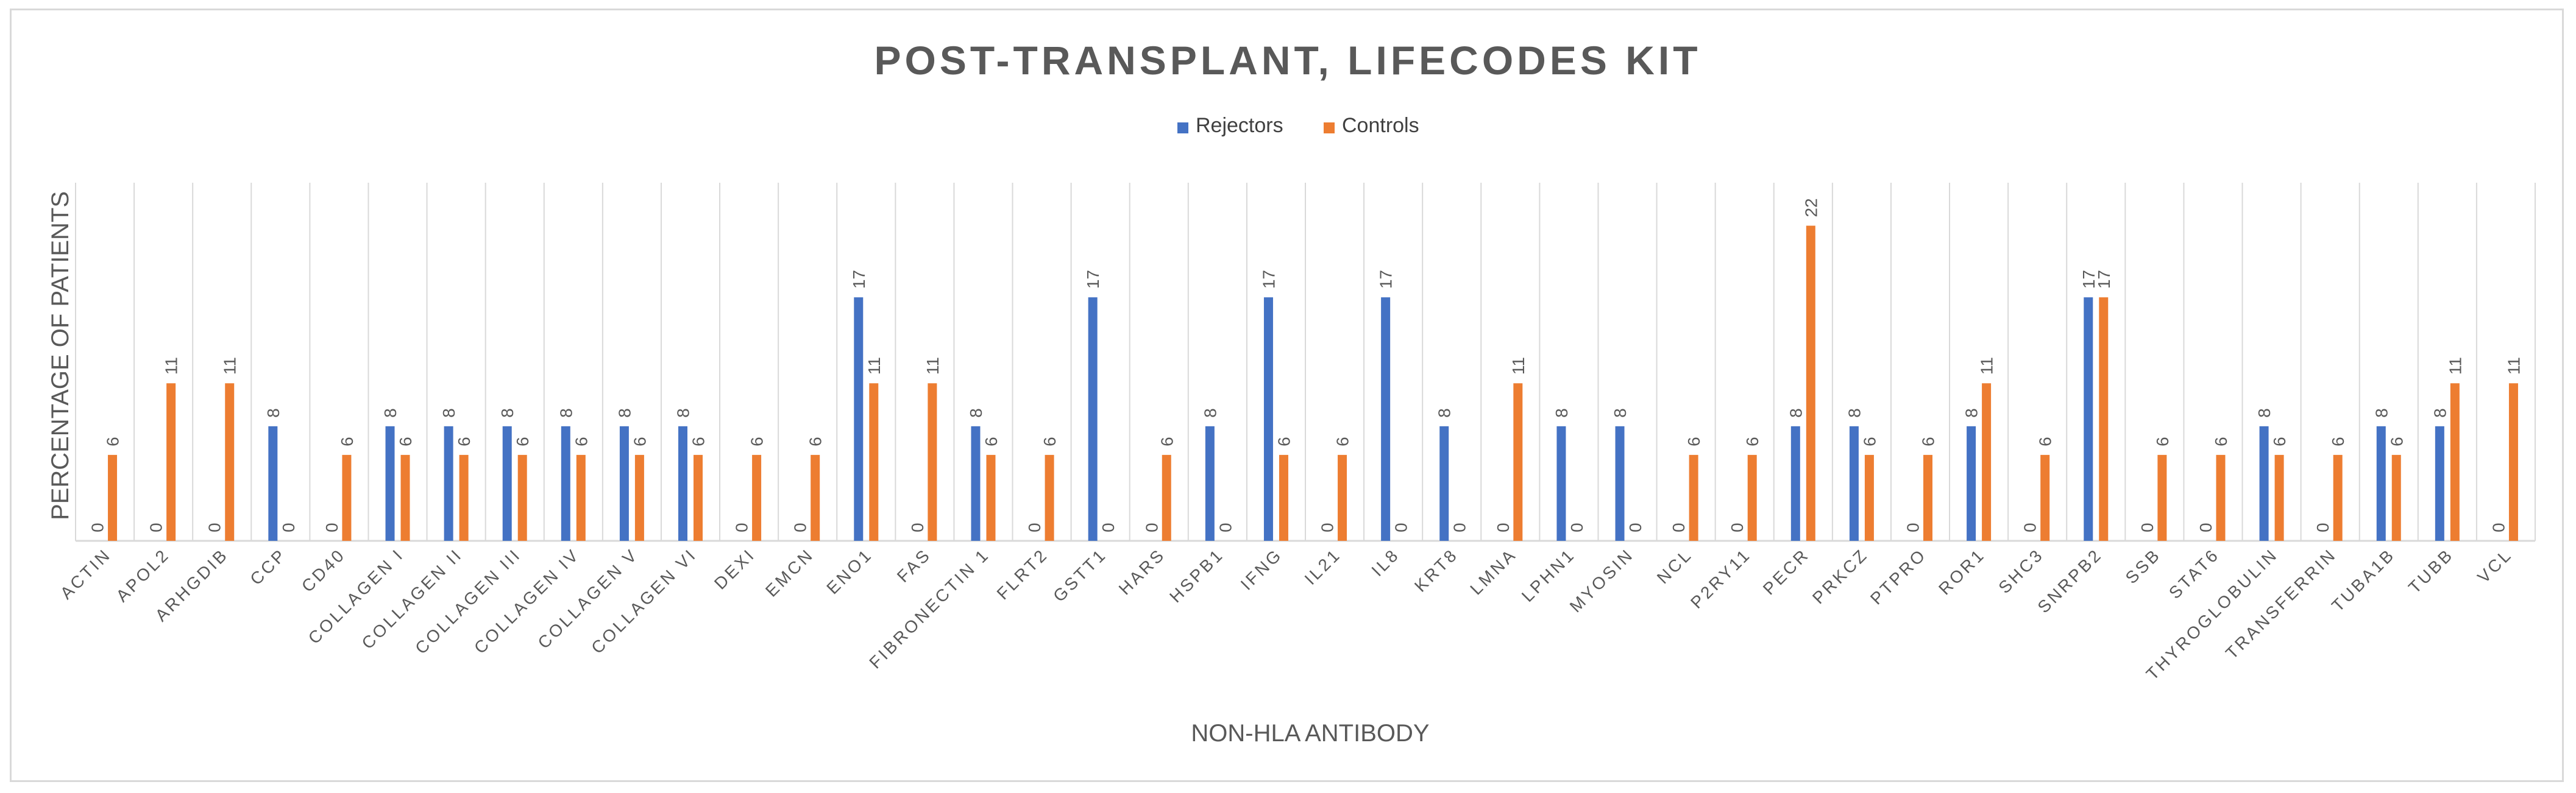 The height and width of the screenshot is (793, 2576). I want to click on x-tick-label: TRANSFERRIN, so click(2281, 604).